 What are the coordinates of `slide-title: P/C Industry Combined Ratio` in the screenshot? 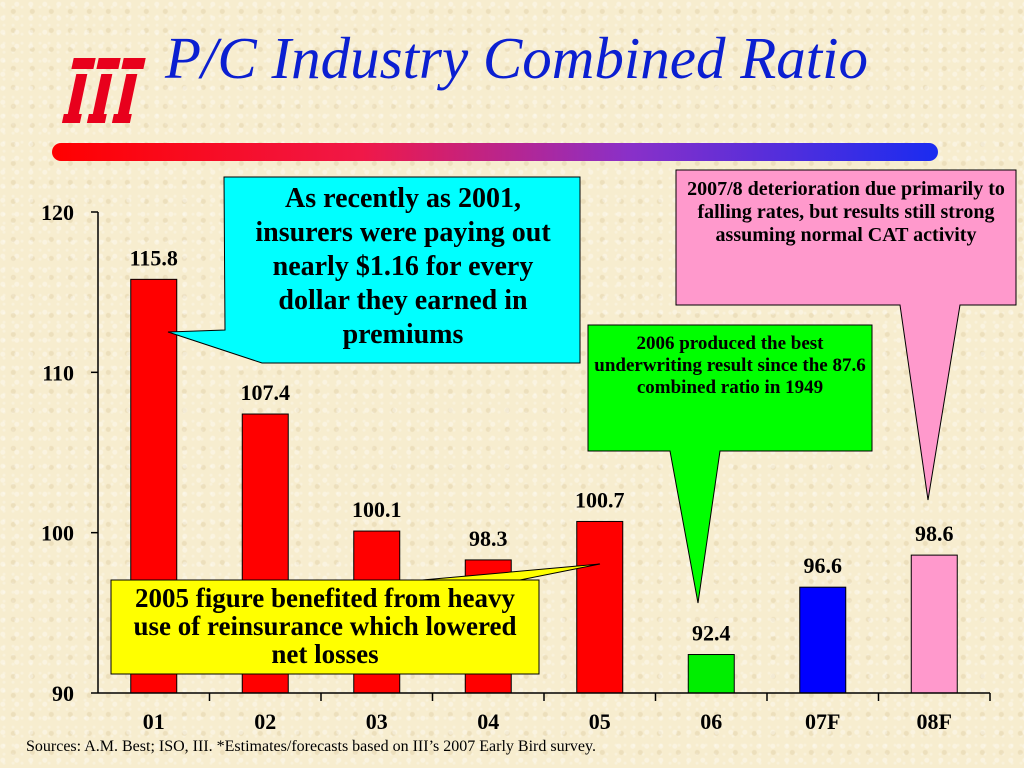 It's located at (517, 58).